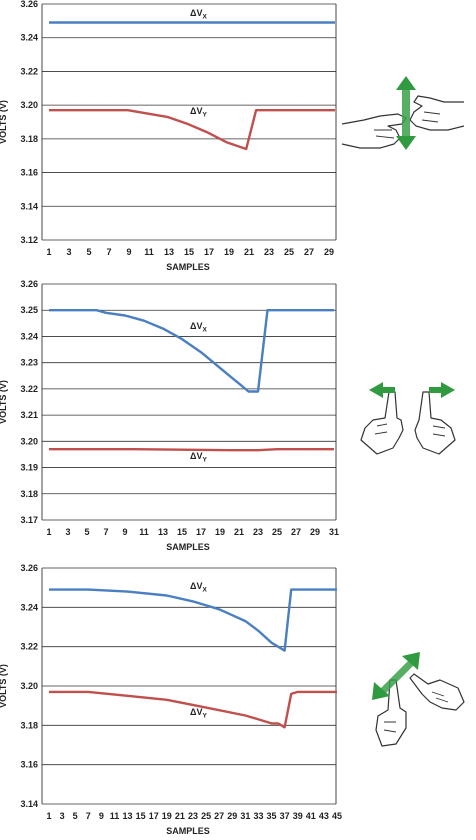 The height and width of the screenshot is (840, 476). I want to click on y-tick-label: 3.25, so click(29, 310).